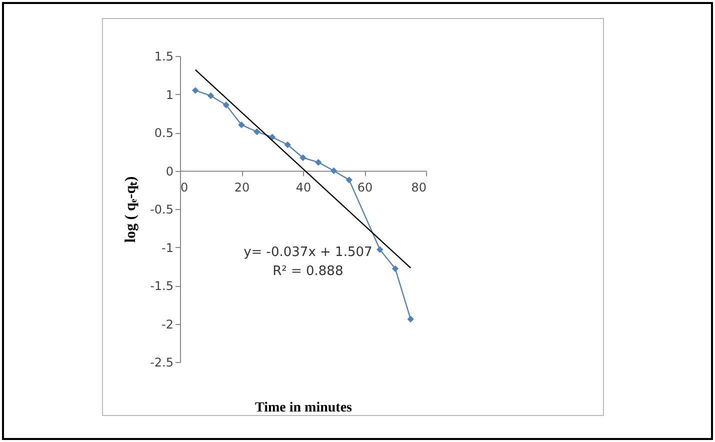  What do you see at coordinates (168, 324) in the screenshot?
I see `y-tick-label: -2` at bounding box center [168, 324].